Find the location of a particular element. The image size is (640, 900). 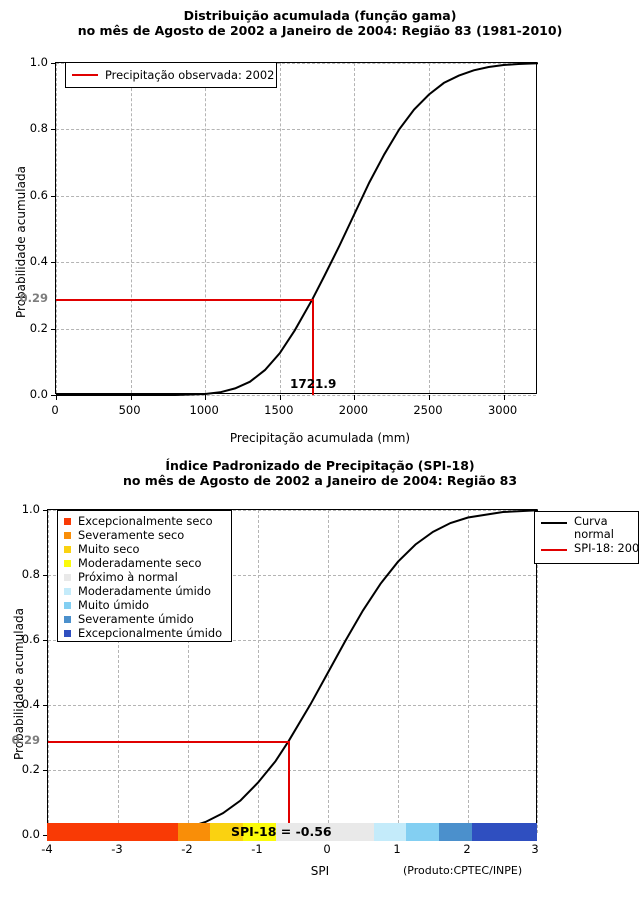

legend-item-label: Severamente úmido is located at coordinates (136, 619).